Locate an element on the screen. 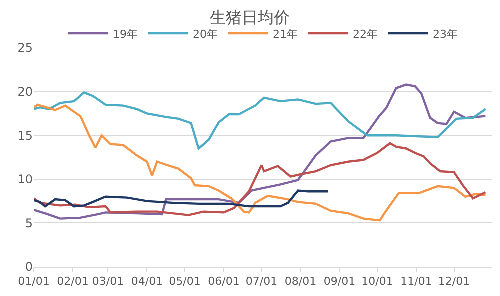 The height and width of the screenshot is (296, 500). y-tick-label: 0 is located at coordinates (29, 267).